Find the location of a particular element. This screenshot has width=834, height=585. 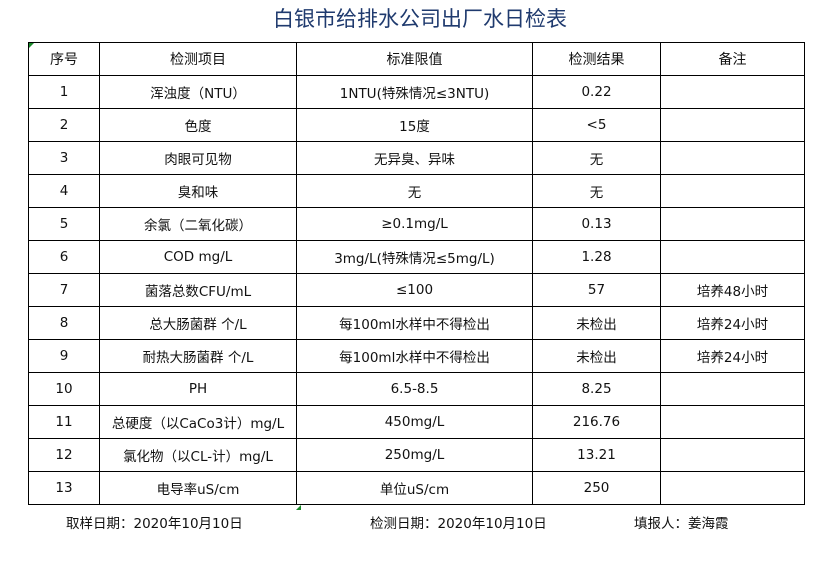

cell-limit: 无 is located at coordinates (414, 191).